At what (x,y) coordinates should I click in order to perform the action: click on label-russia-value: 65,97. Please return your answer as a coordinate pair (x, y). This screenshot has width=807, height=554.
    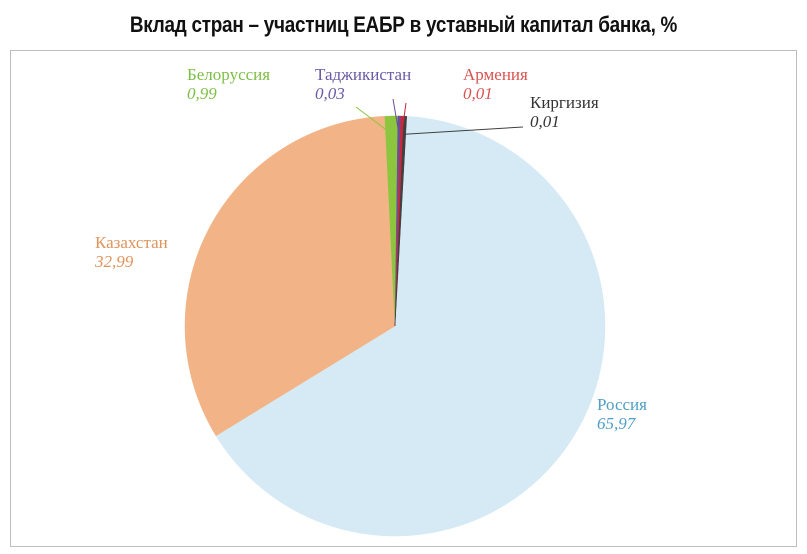
    Looking at the image, I should click on (616, 423).